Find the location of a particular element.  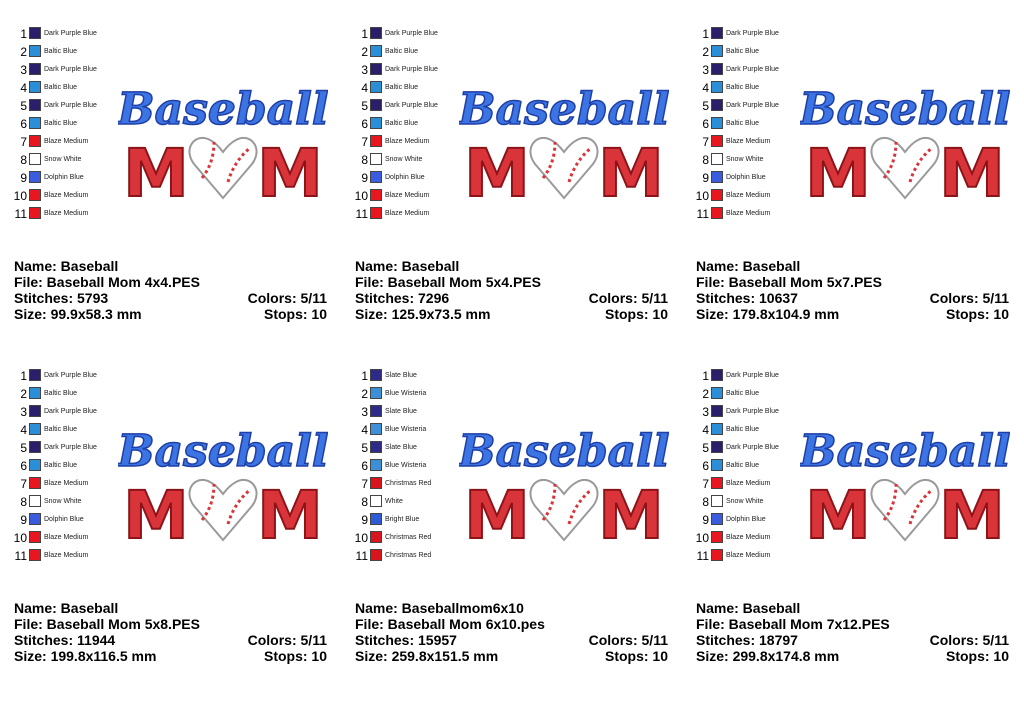

color-row: 4 Baltic Blue is located at coordinates (401, 88).